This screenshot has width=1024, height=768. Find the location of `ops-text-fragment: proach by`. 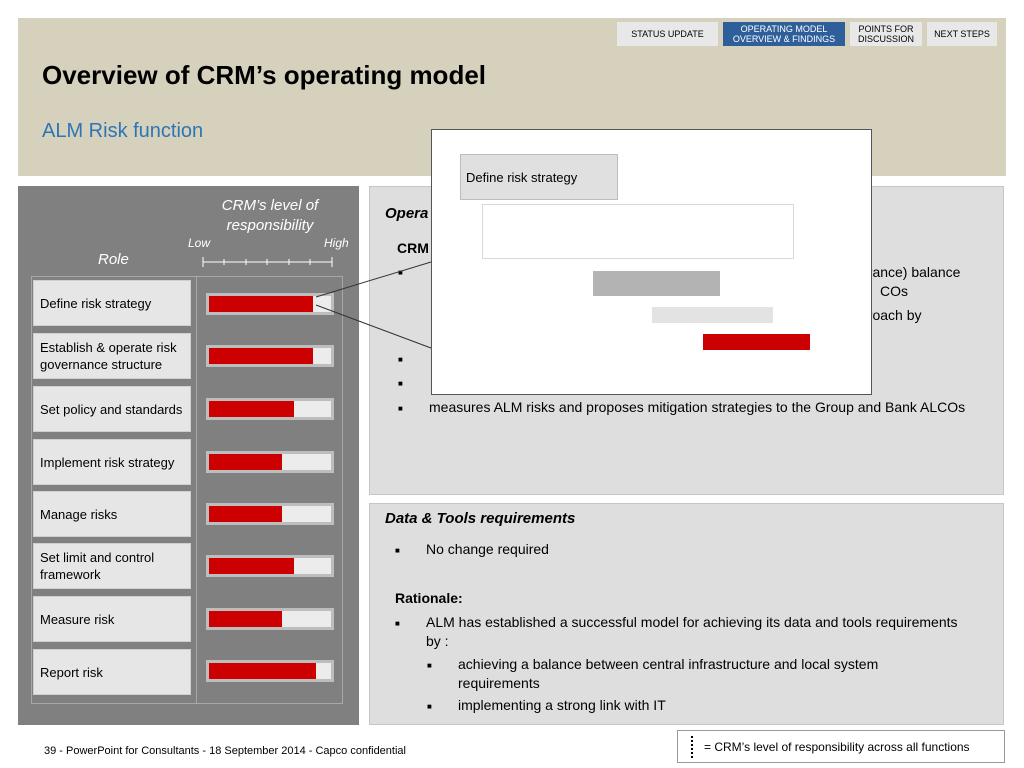

ops-text-fragment: proach by is located at coordinates (891, 315).